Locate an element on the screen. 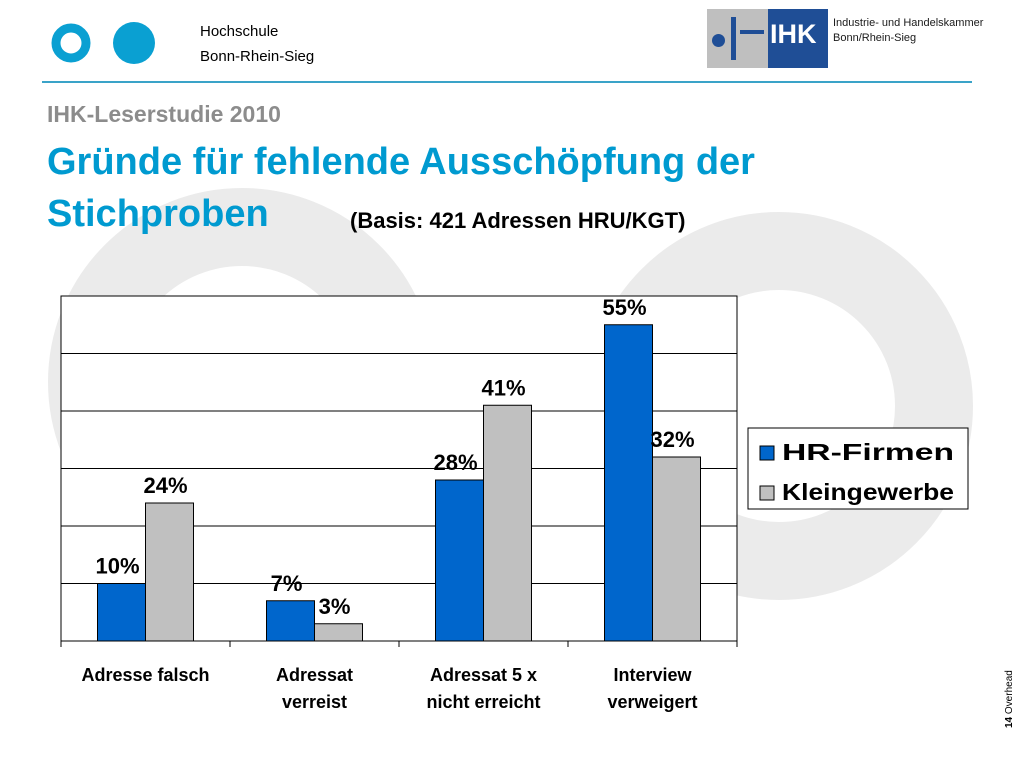  x-tick-label: Adressat 5 x is located at coordinates (483, 675).